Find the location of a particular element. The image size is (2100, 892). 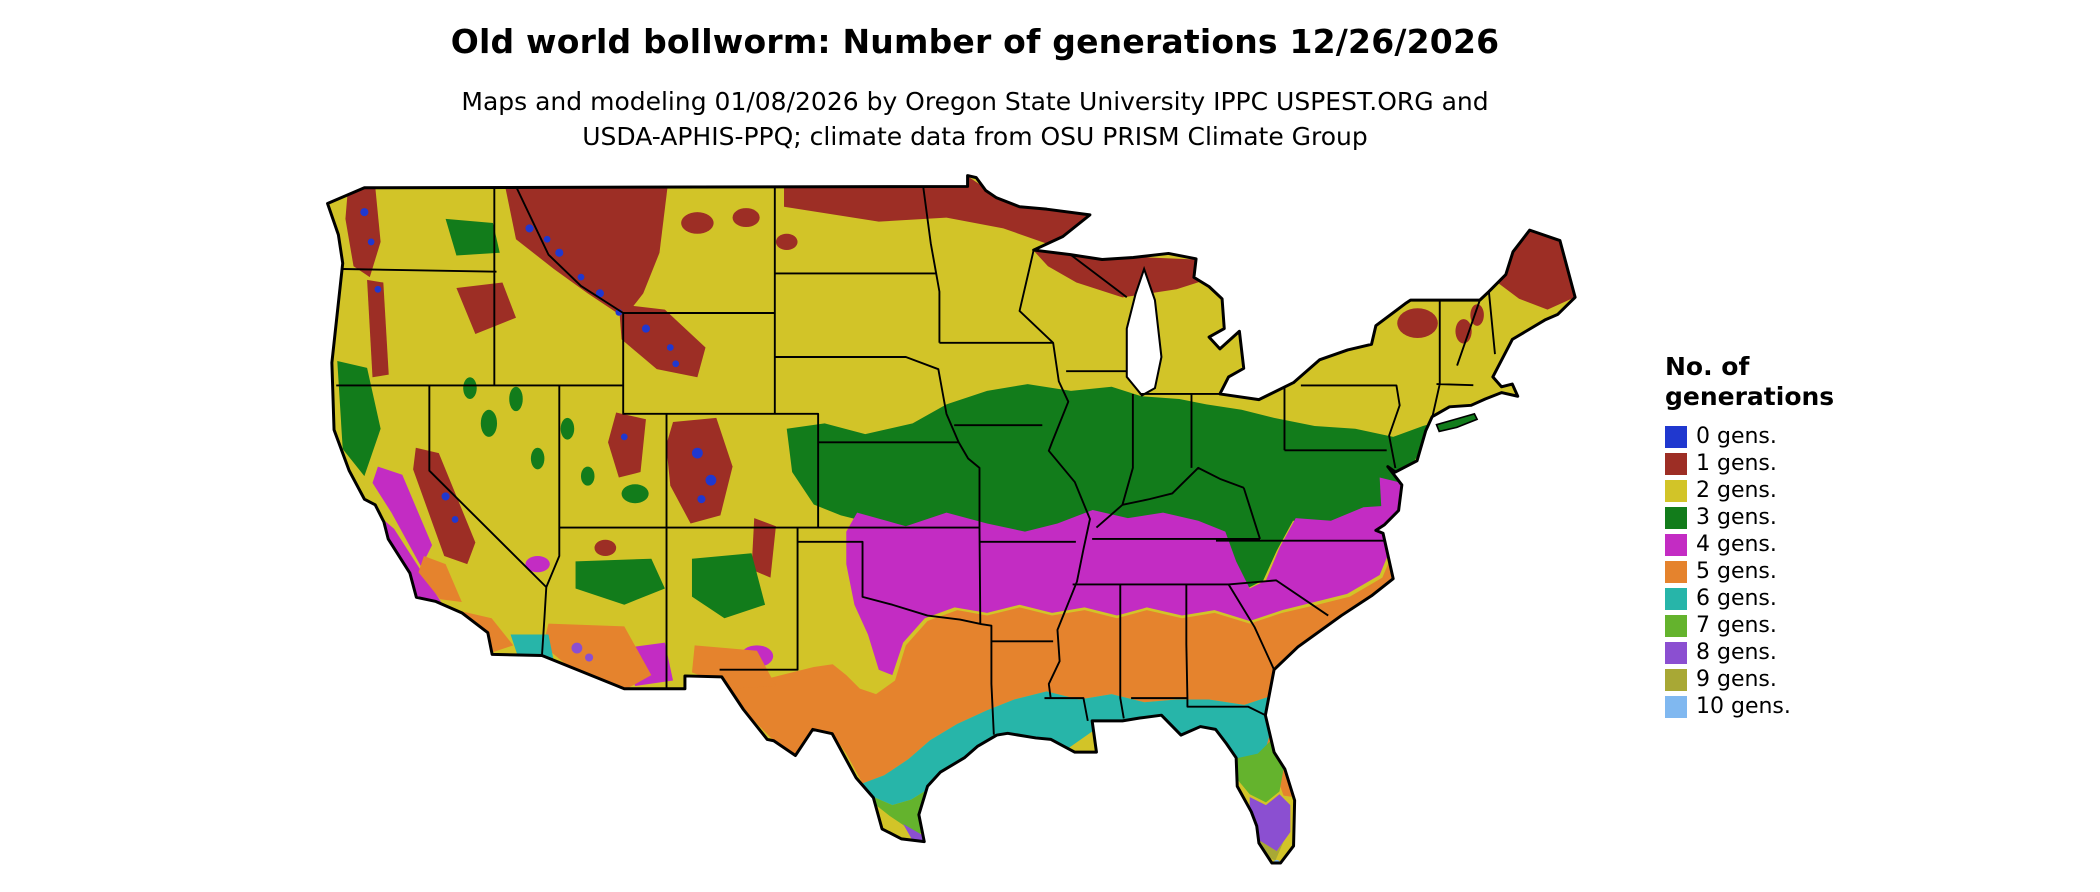

legend-item: 5 gens. is located at coordinates (1775, 571).